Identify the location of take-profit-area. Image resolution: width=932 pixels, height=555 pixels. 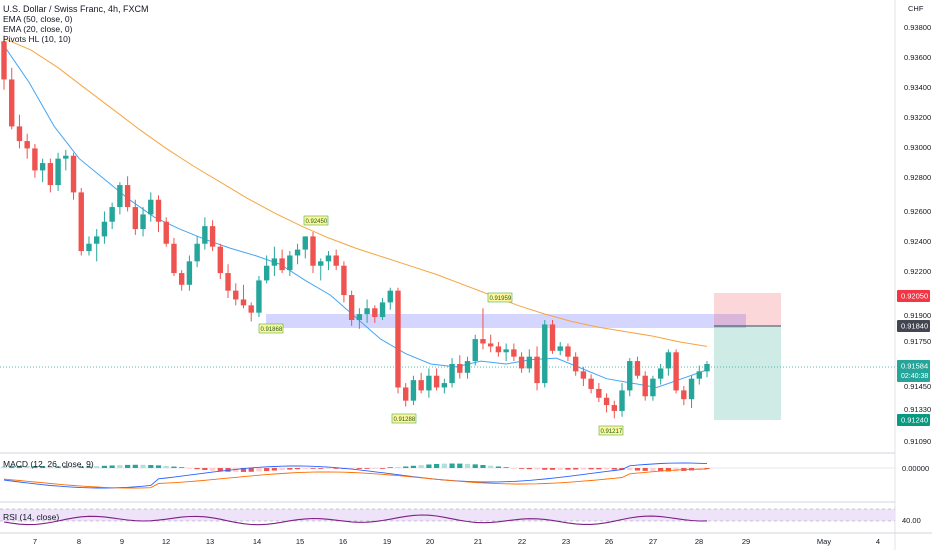
(747, 373).